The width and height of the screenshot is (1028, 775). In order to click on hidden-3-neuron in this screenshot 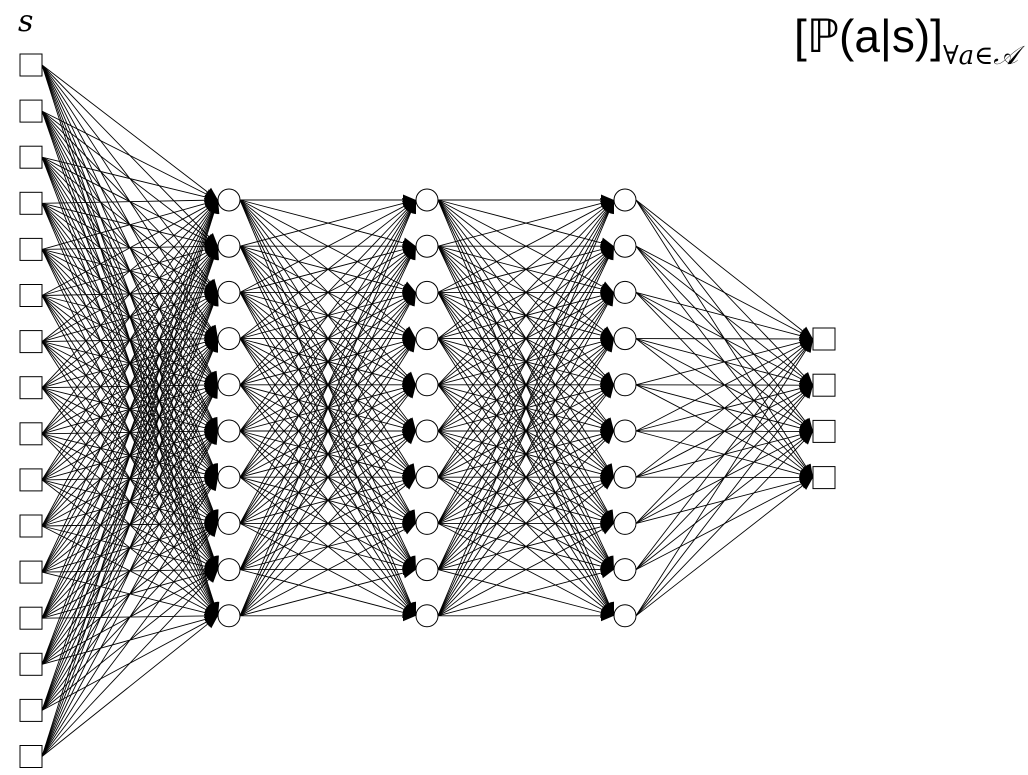, I will do `click(625, 385)`.